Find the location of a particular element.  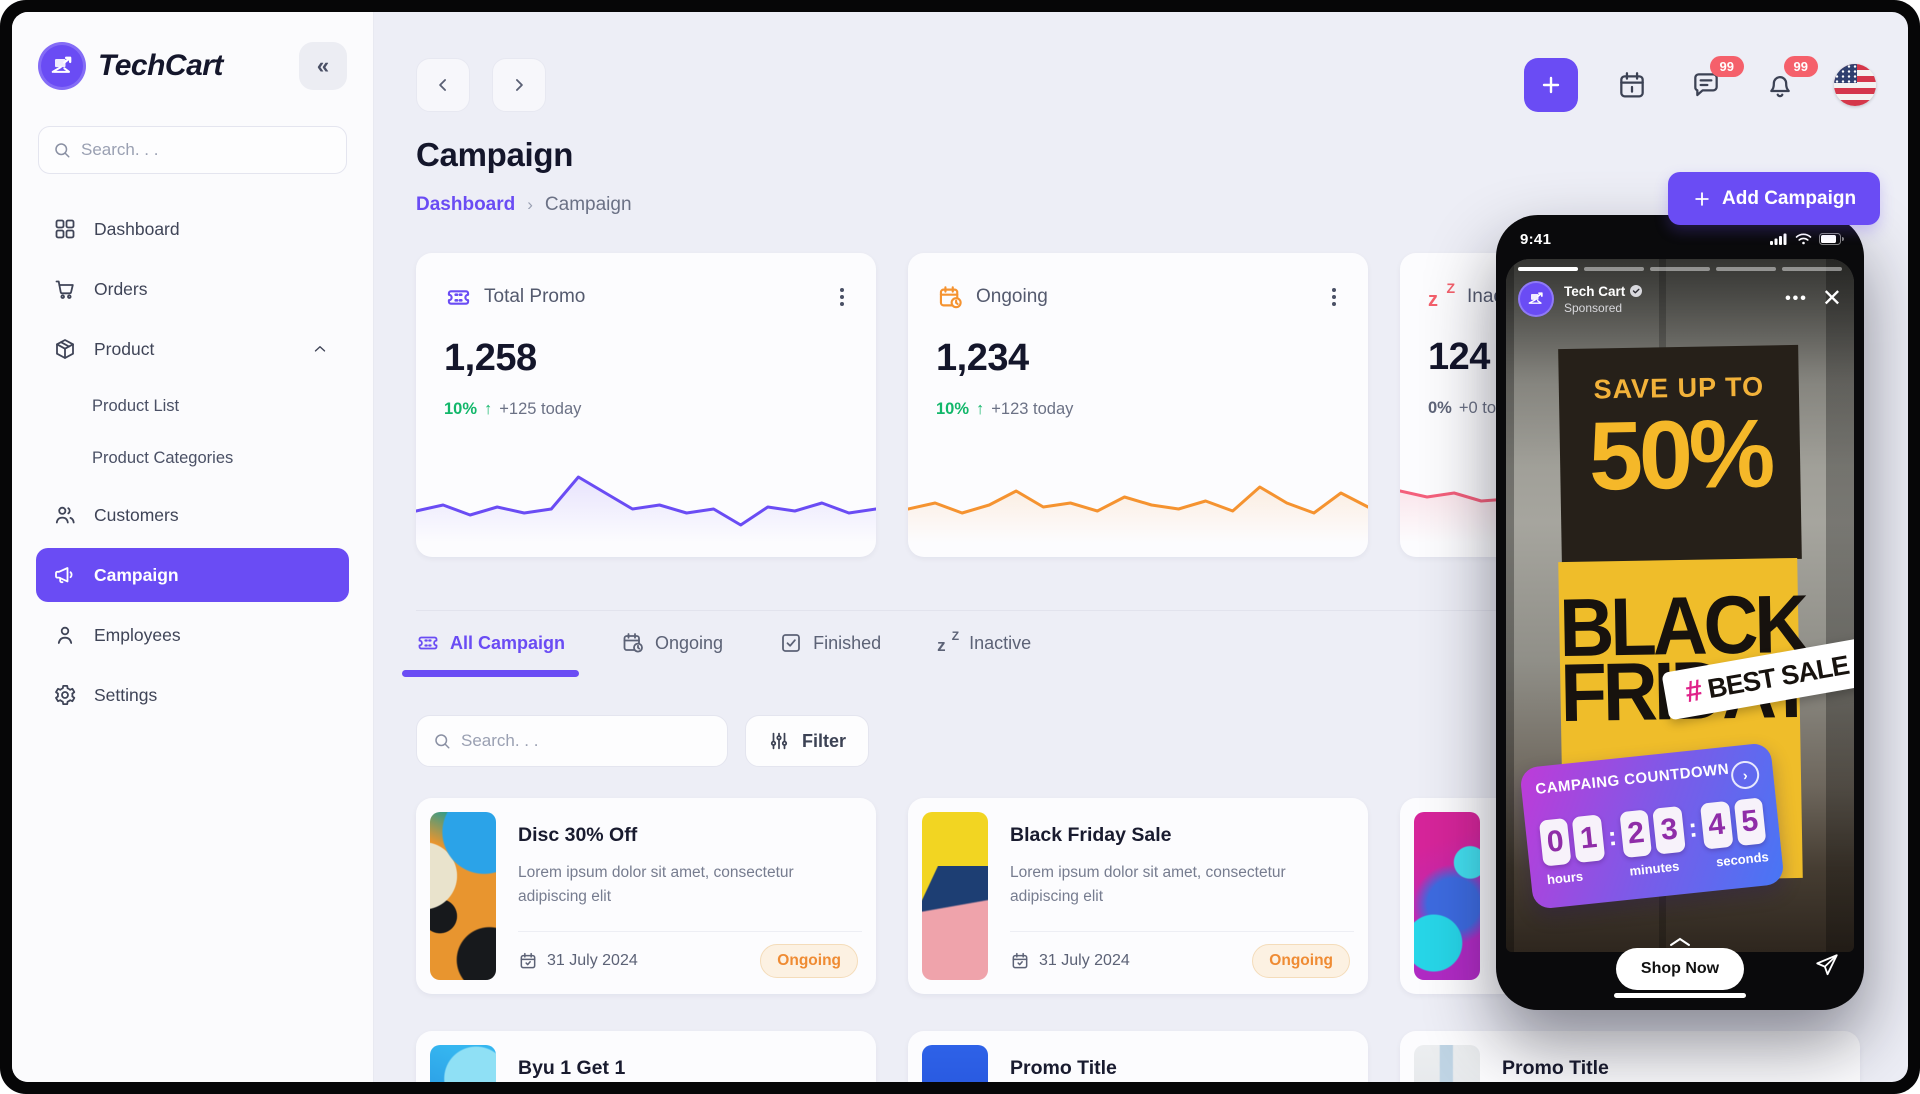

sidebar-item-label: Settings is located at coordinates (126, 694).